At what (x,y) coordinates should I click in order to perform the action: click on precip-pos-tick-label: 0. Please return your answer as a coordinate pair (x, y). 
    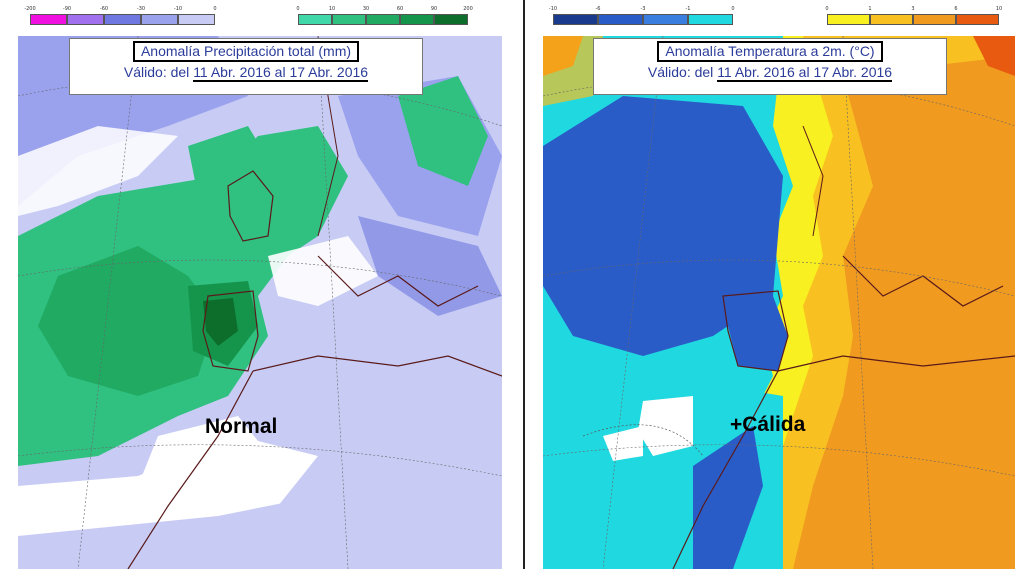
    Looking at the image, I should click on (298, 9).